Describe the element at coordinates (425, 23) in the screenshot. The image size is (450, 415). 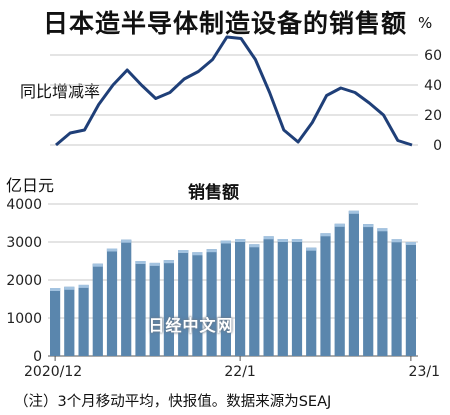
I see `percent-unit-label: %` at that location.